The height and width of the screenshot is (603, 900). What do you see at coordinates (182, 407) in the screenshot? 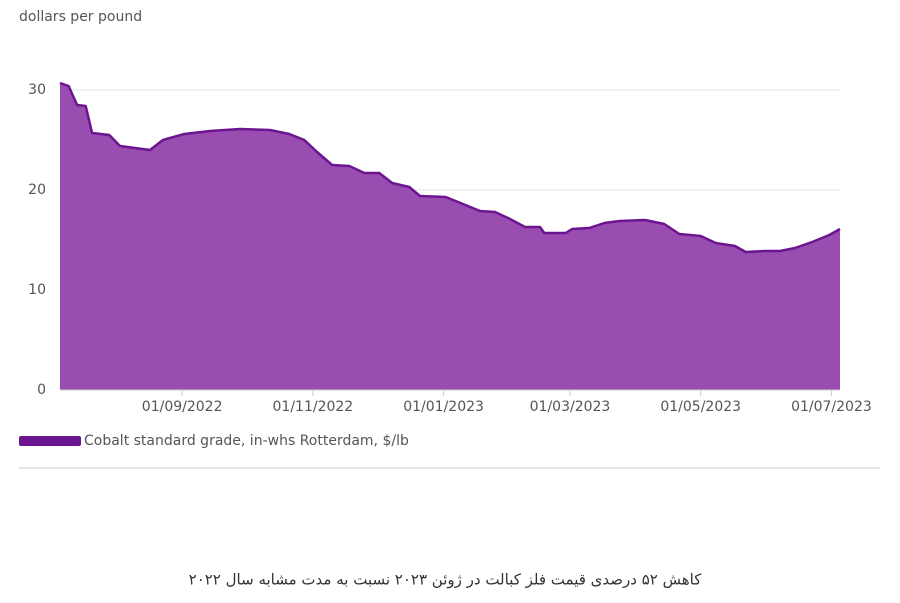
I see `x-tick-label: 01/09/2022` at bounding box center [182, 407].